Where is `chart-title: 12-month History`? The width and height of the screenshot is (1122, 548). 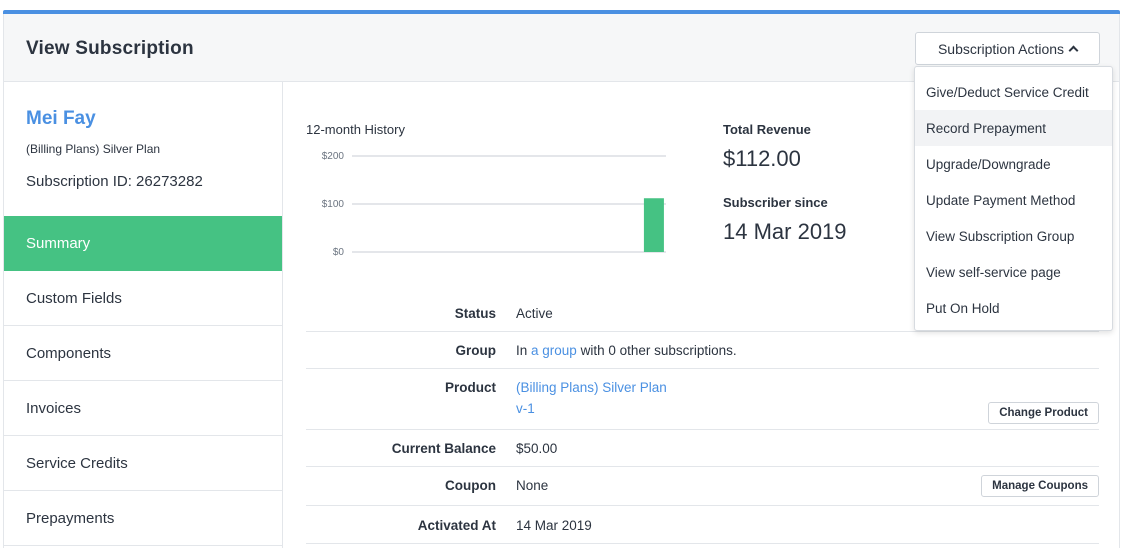 chart-title: 12-month History is located at coordinates (355, 129).